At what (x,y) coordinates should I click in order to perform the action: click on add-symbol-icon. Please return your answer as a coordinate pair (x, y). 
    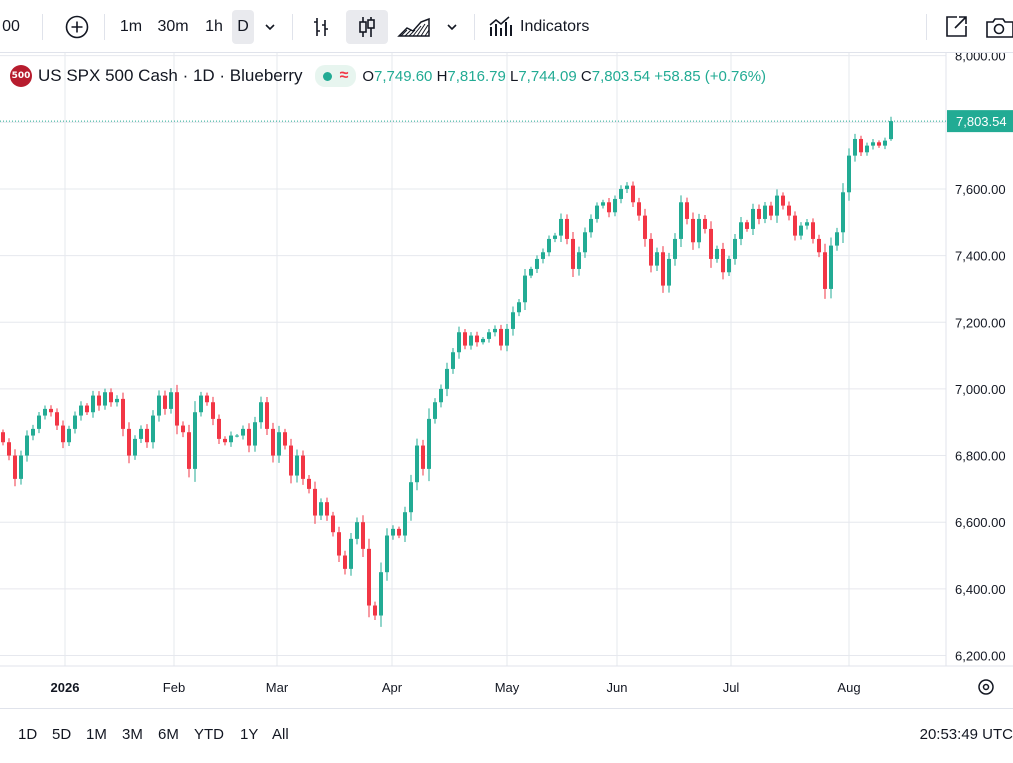
    Looking at the image, I should click on (77, 27).